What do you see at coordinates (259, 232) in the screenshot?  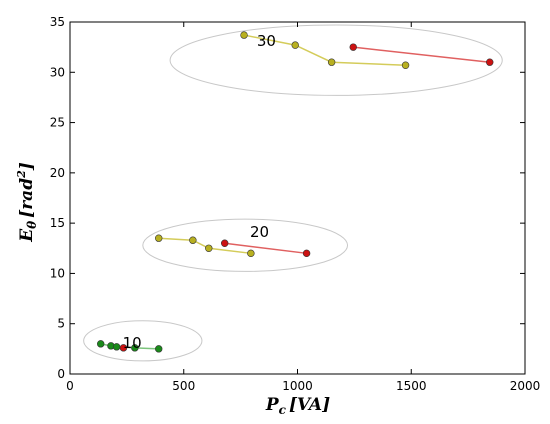 I see `group-label: 20` at bounding box center [259, 232].